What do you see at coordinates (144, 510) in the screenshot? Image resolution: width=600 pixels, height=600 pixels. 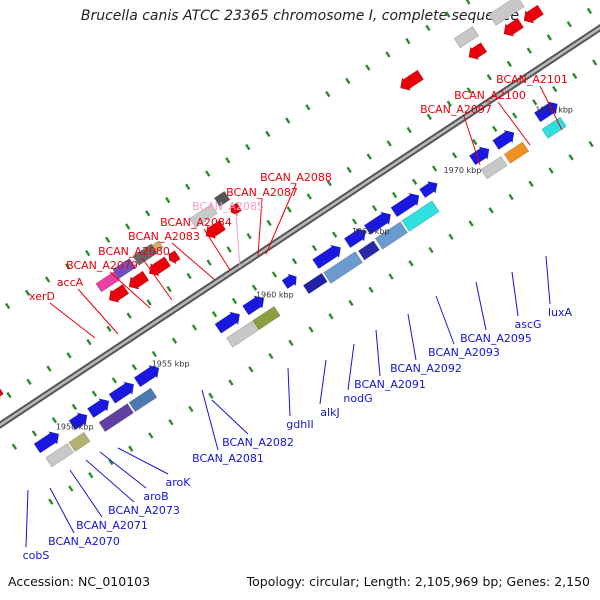 I see `lower-gene-label: BCAN_A2073` at bounding box center [144, 510].